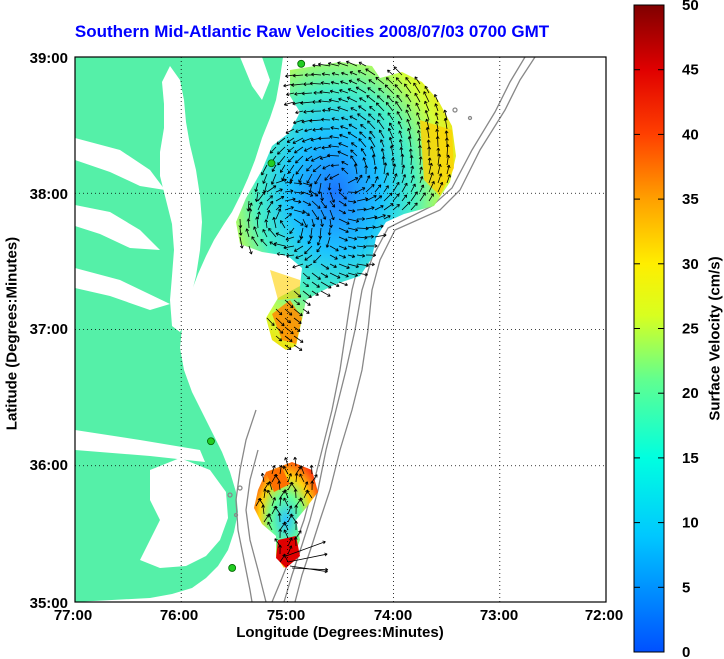 The height and width of the screenshot is (659, 724). What do you see at coordinates (690, 458) in the screenshot?
I see `colorbar-tick-label: 15` at bounding box center [690, 458].